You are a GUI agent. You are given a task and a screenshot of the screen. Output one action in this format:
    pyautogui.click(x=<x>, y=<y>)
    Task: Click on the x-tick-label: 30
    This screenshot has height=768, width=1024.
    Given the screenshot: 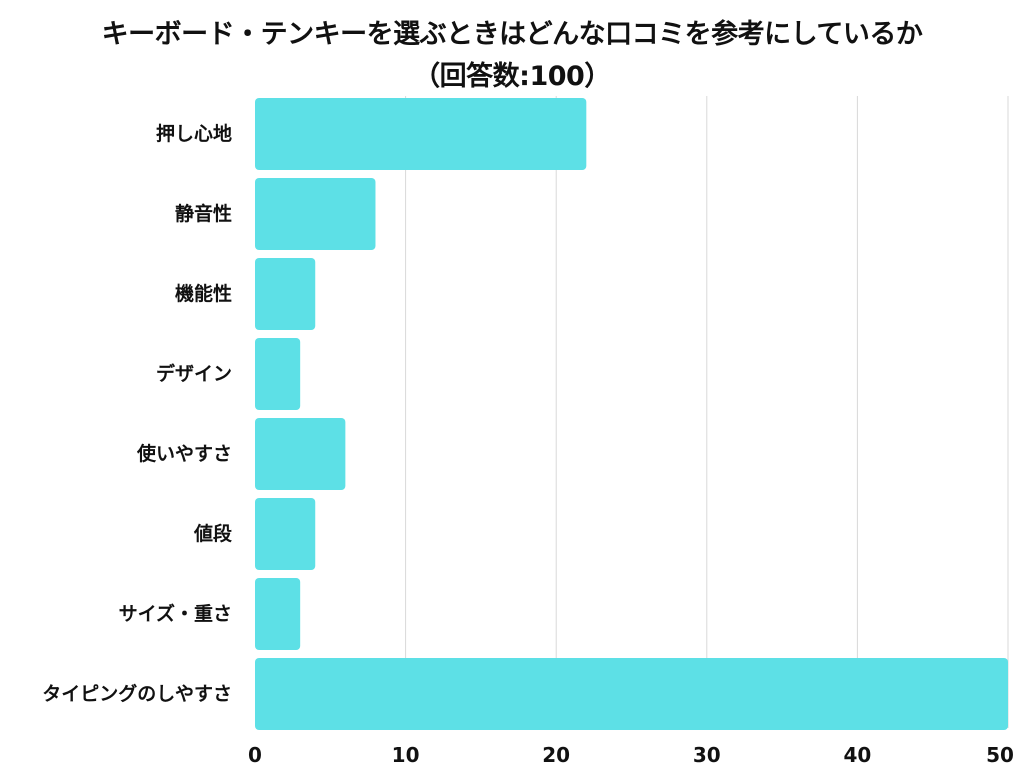 What is the action you would take?
    pyautogui.click(x=707, y=755)
    